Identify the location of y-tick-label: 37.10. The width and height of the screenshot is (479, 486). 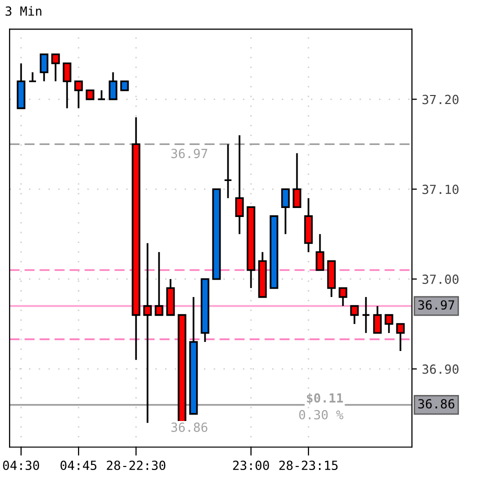
(440, 189).